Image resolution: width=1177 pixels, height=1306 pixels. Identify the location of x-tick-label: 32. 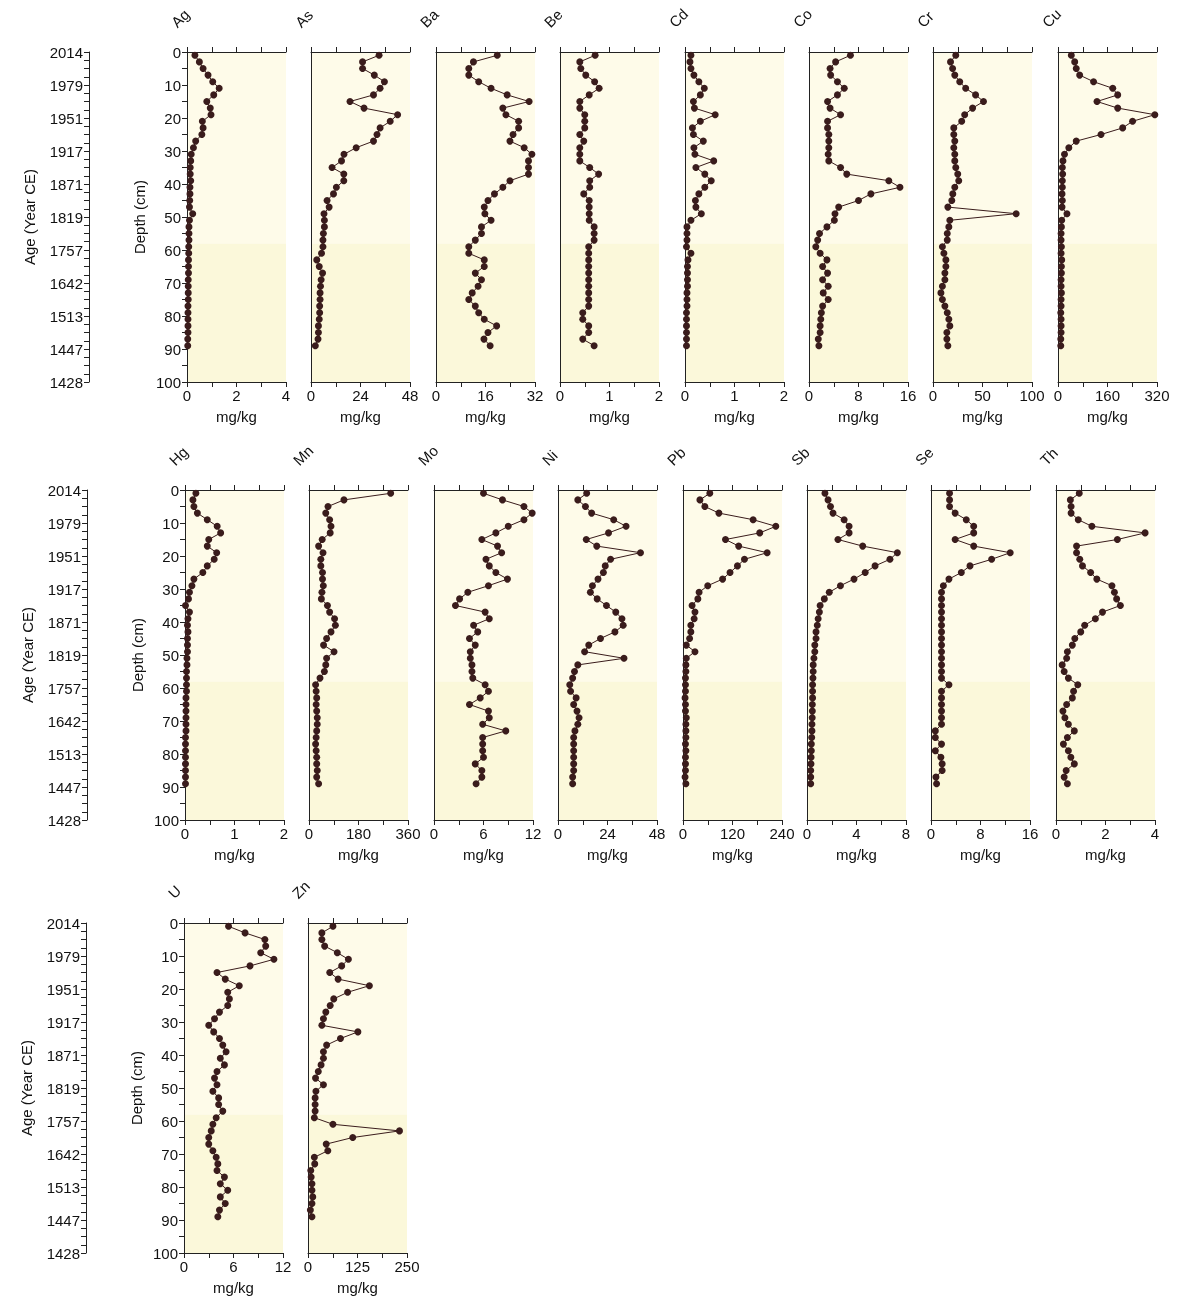
(535, 395).